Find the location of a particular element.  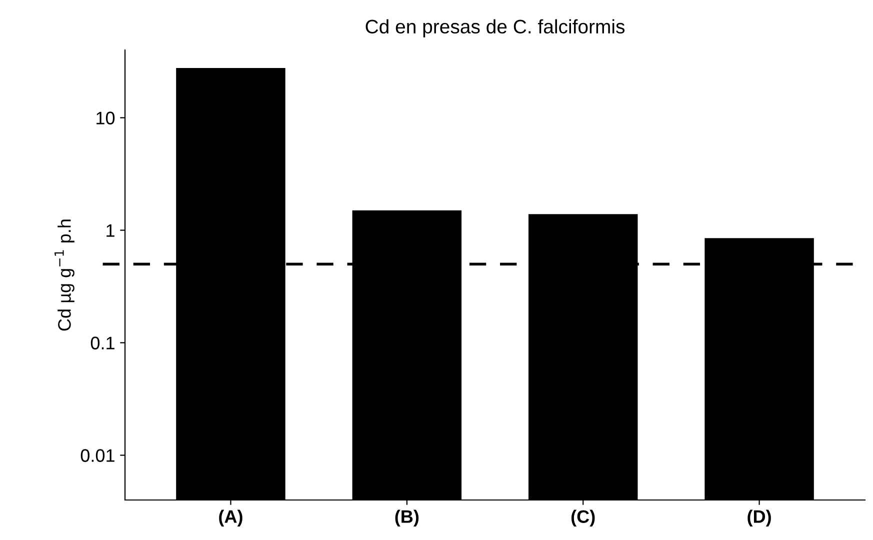

x-tick-label: (C) is located at coordinates (583, 518).